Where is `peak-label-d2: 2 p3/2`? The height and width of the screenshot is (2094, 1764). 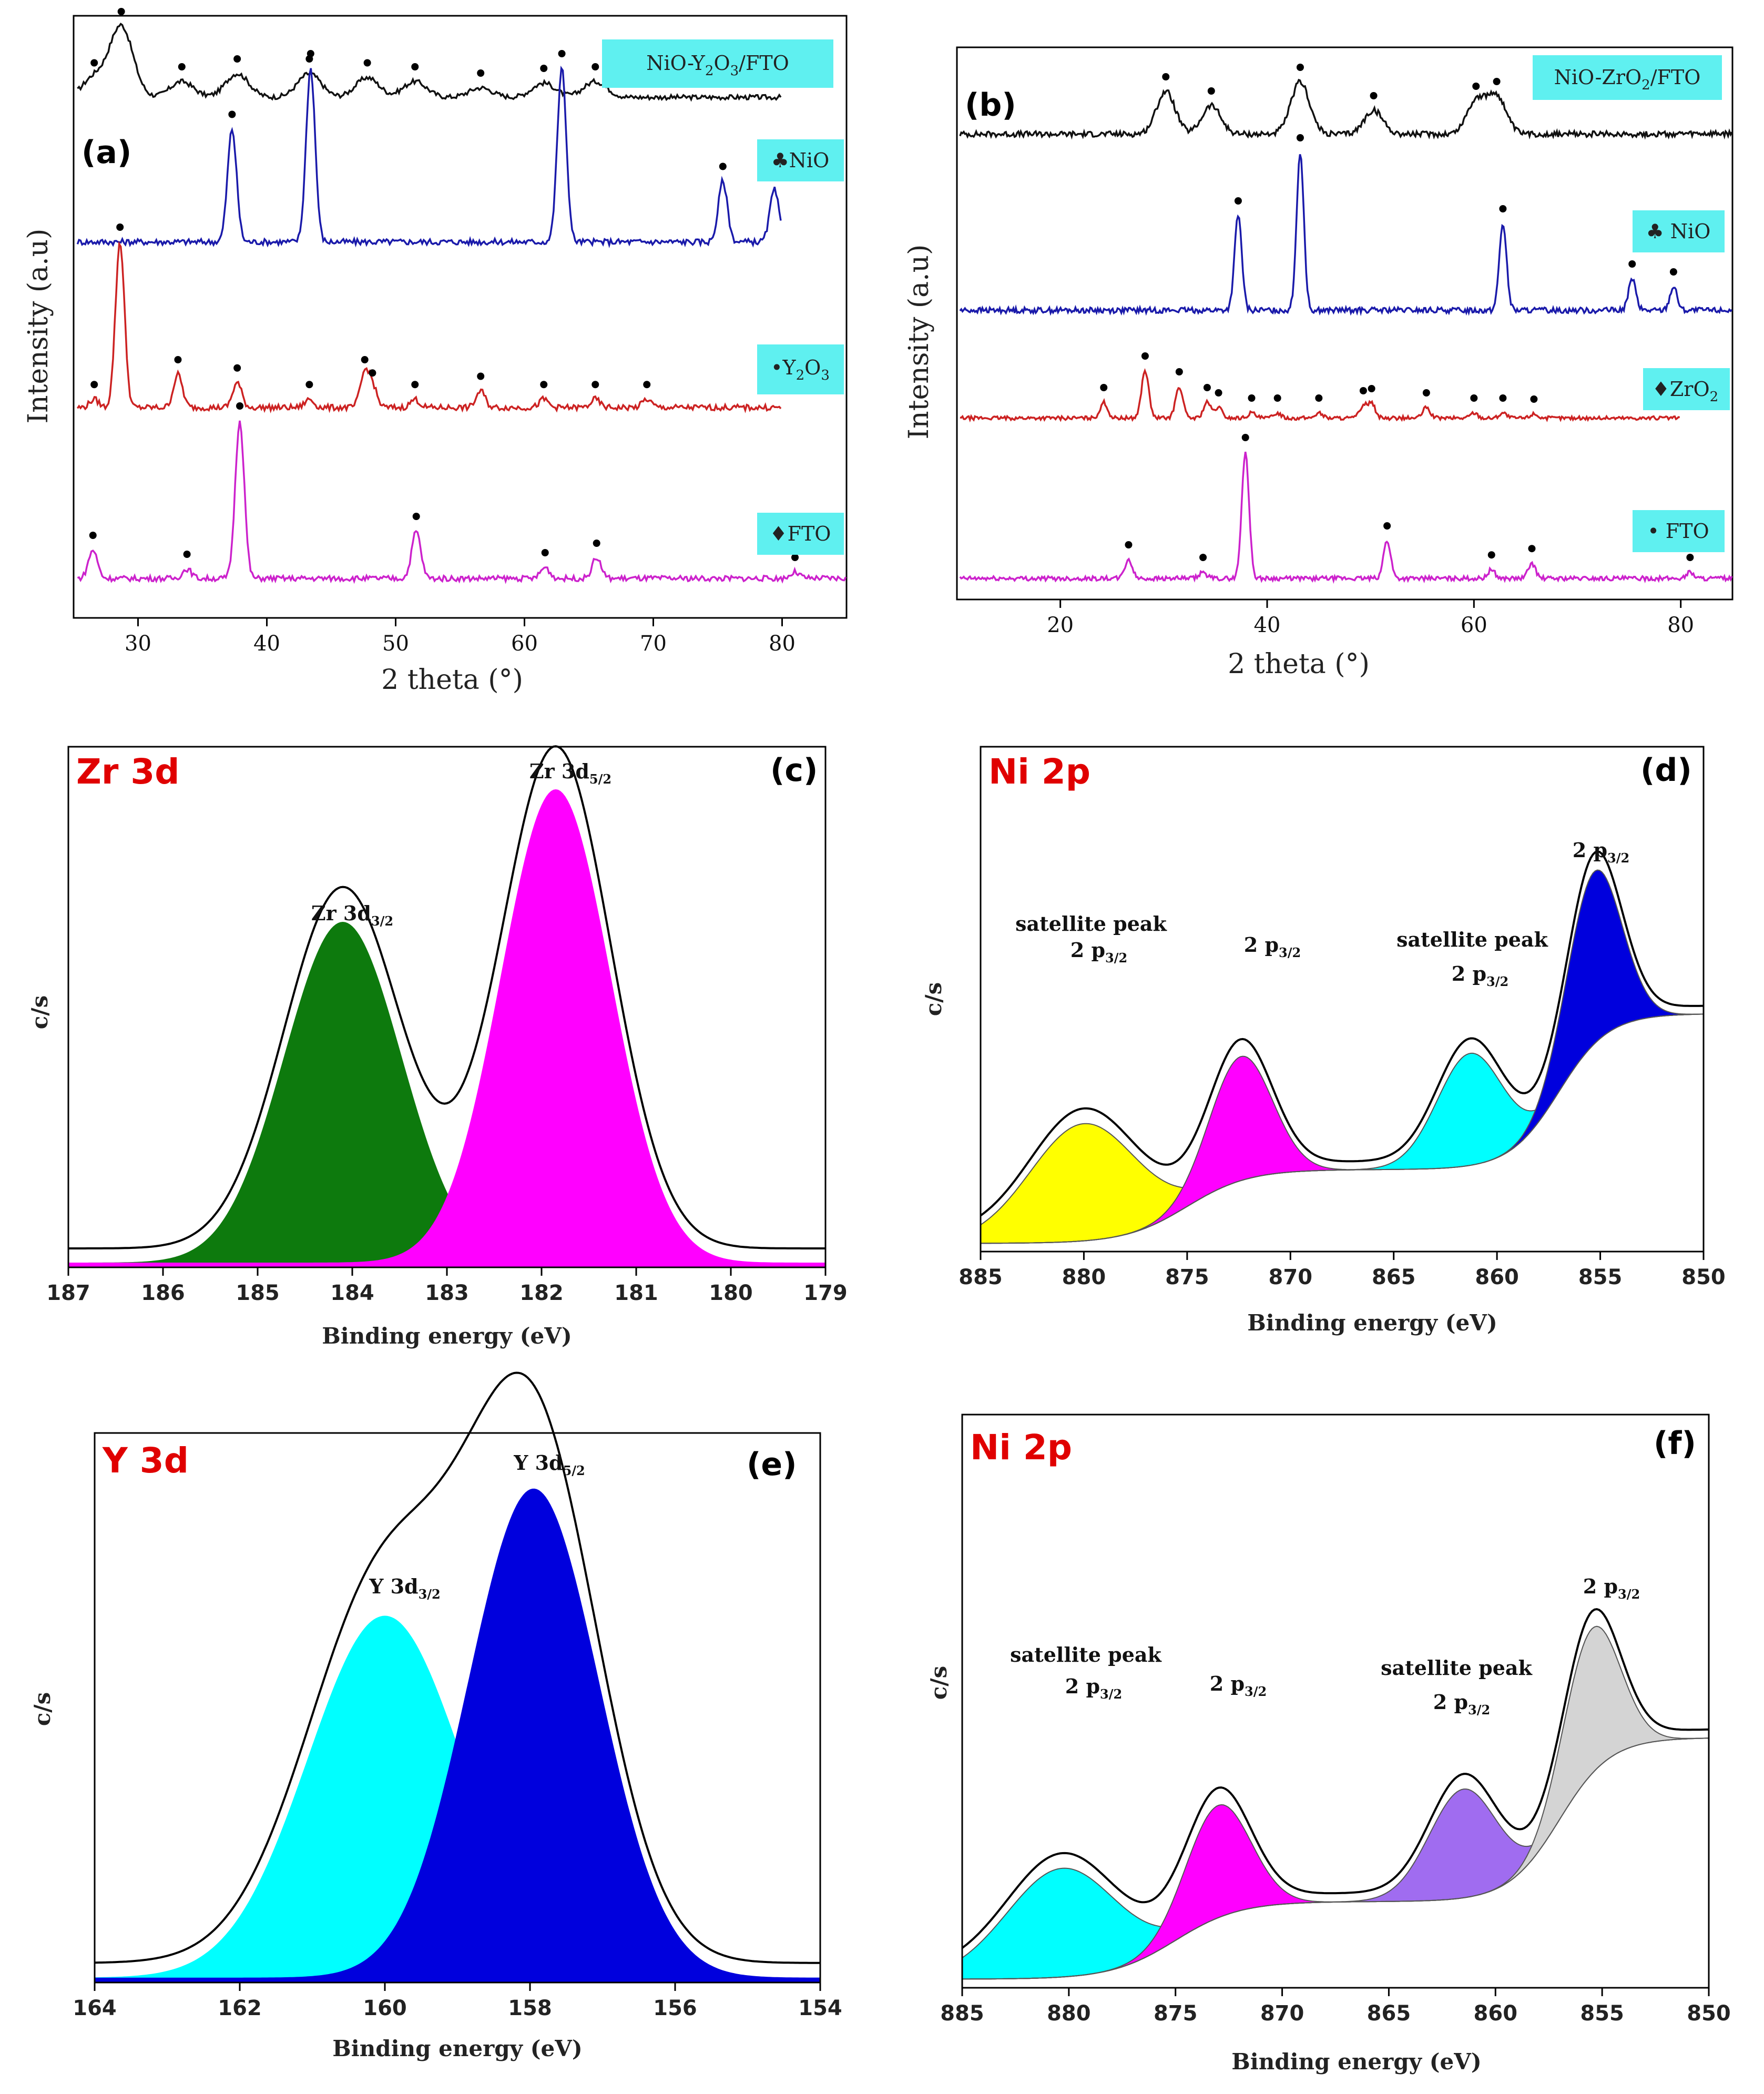 peak-label-d2: 2 p3/2 is located at coordinates (1272, 947).